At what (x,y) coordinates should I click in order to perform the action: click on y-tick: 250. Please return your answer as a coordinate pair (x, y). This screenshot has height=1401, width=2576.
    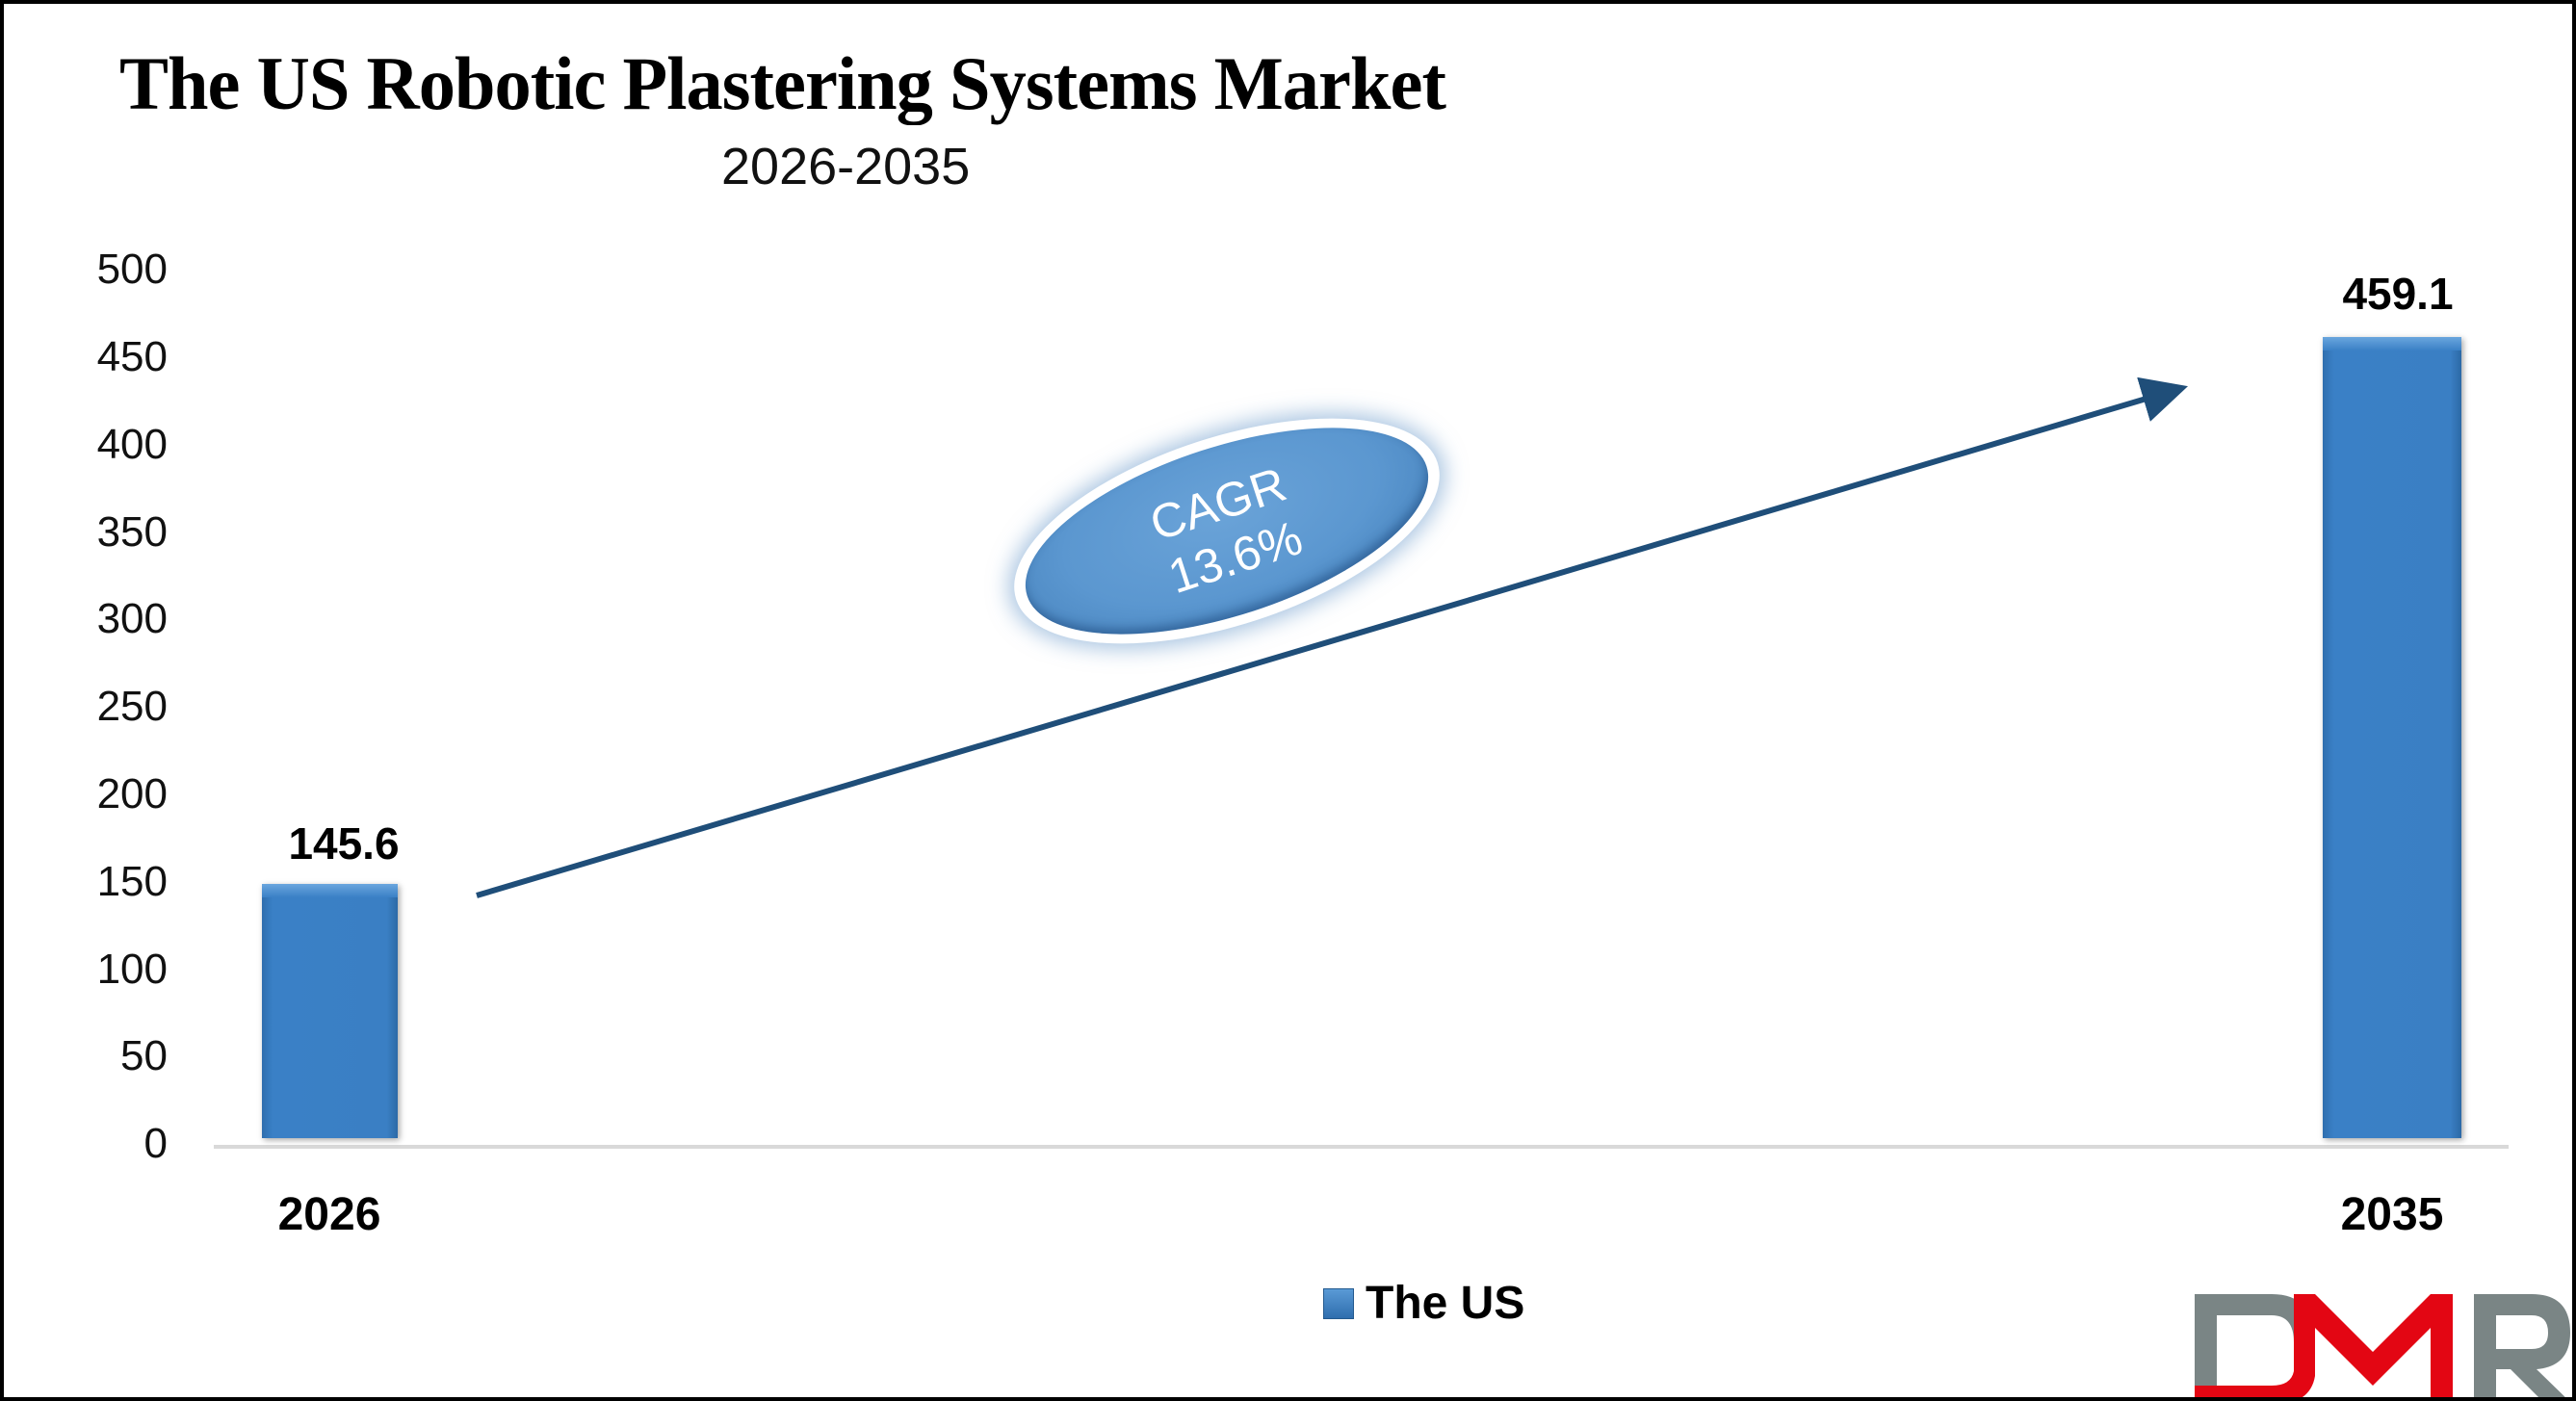
    Looking at the image, I should click on (132, 706).